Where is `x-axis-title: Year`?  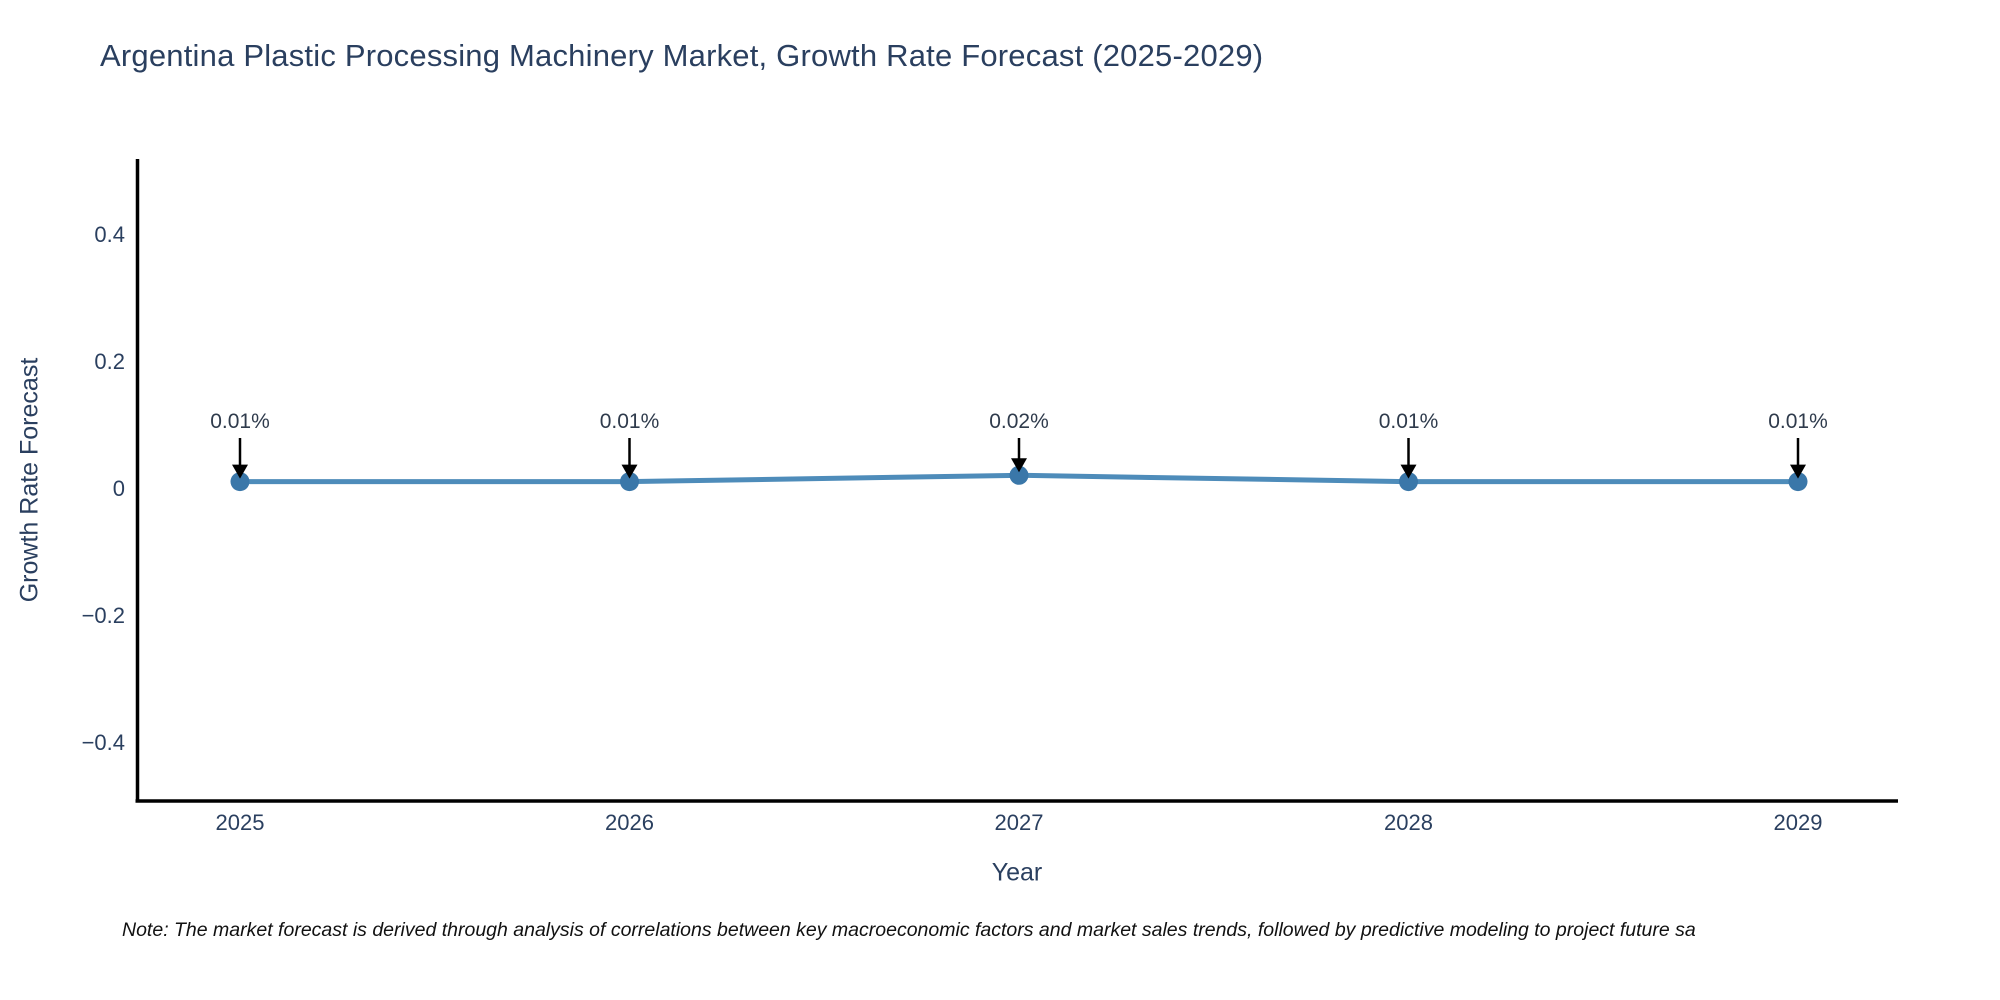
x-axis-title: Year is located at coordinates (1017, 872).